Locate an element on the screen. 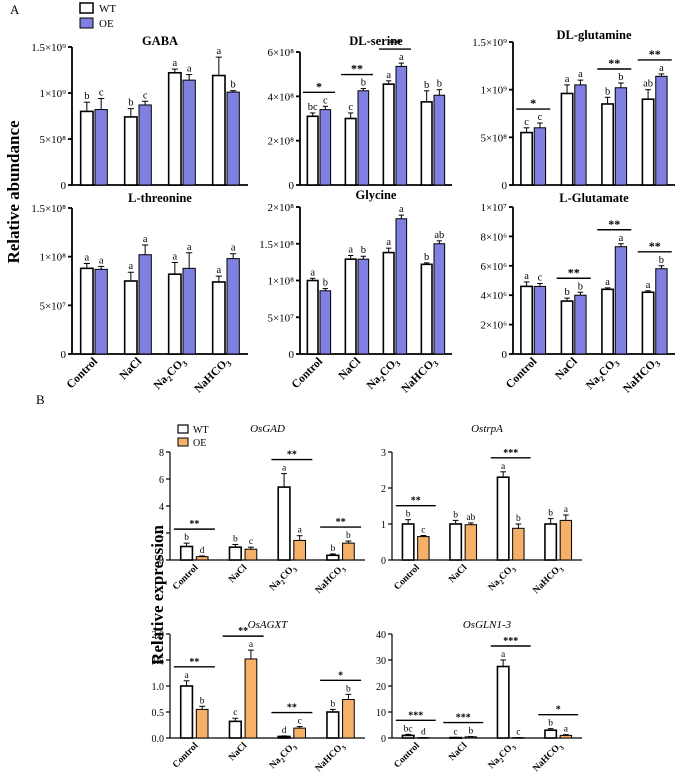  significance-letter: bc is located at coordinates (313, 107).